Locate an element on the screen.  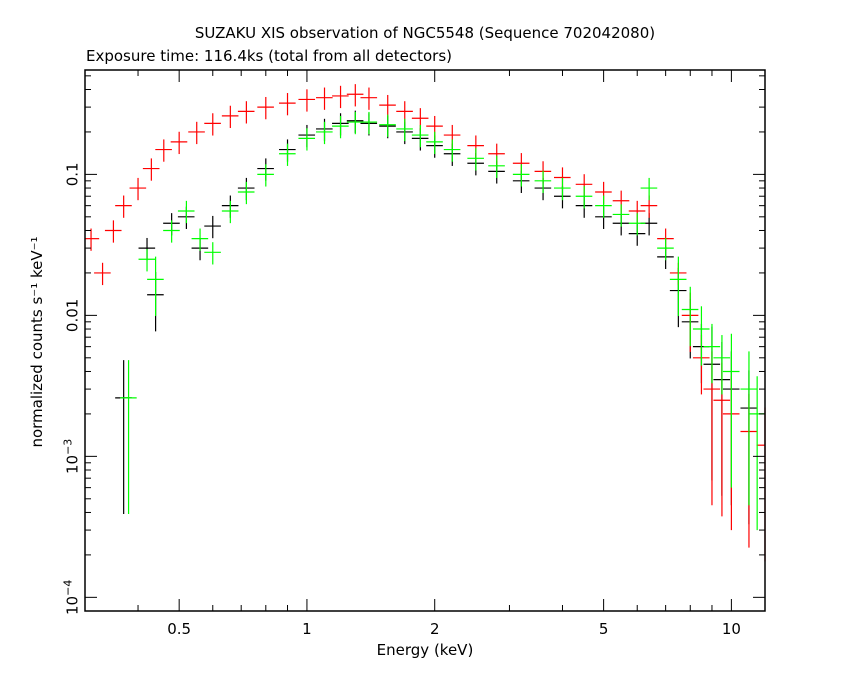
y-tick-label: 10−3 is located at coordinates (71, 456).